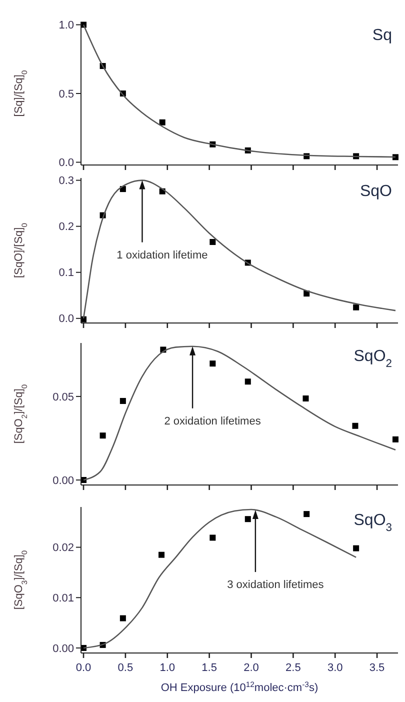 Image resolution: width=405 pixels, height=702 pixels. Describe the element at coordinates (63, 598) in the screenshot. I see `y-tick-label: 0.01` at that location.